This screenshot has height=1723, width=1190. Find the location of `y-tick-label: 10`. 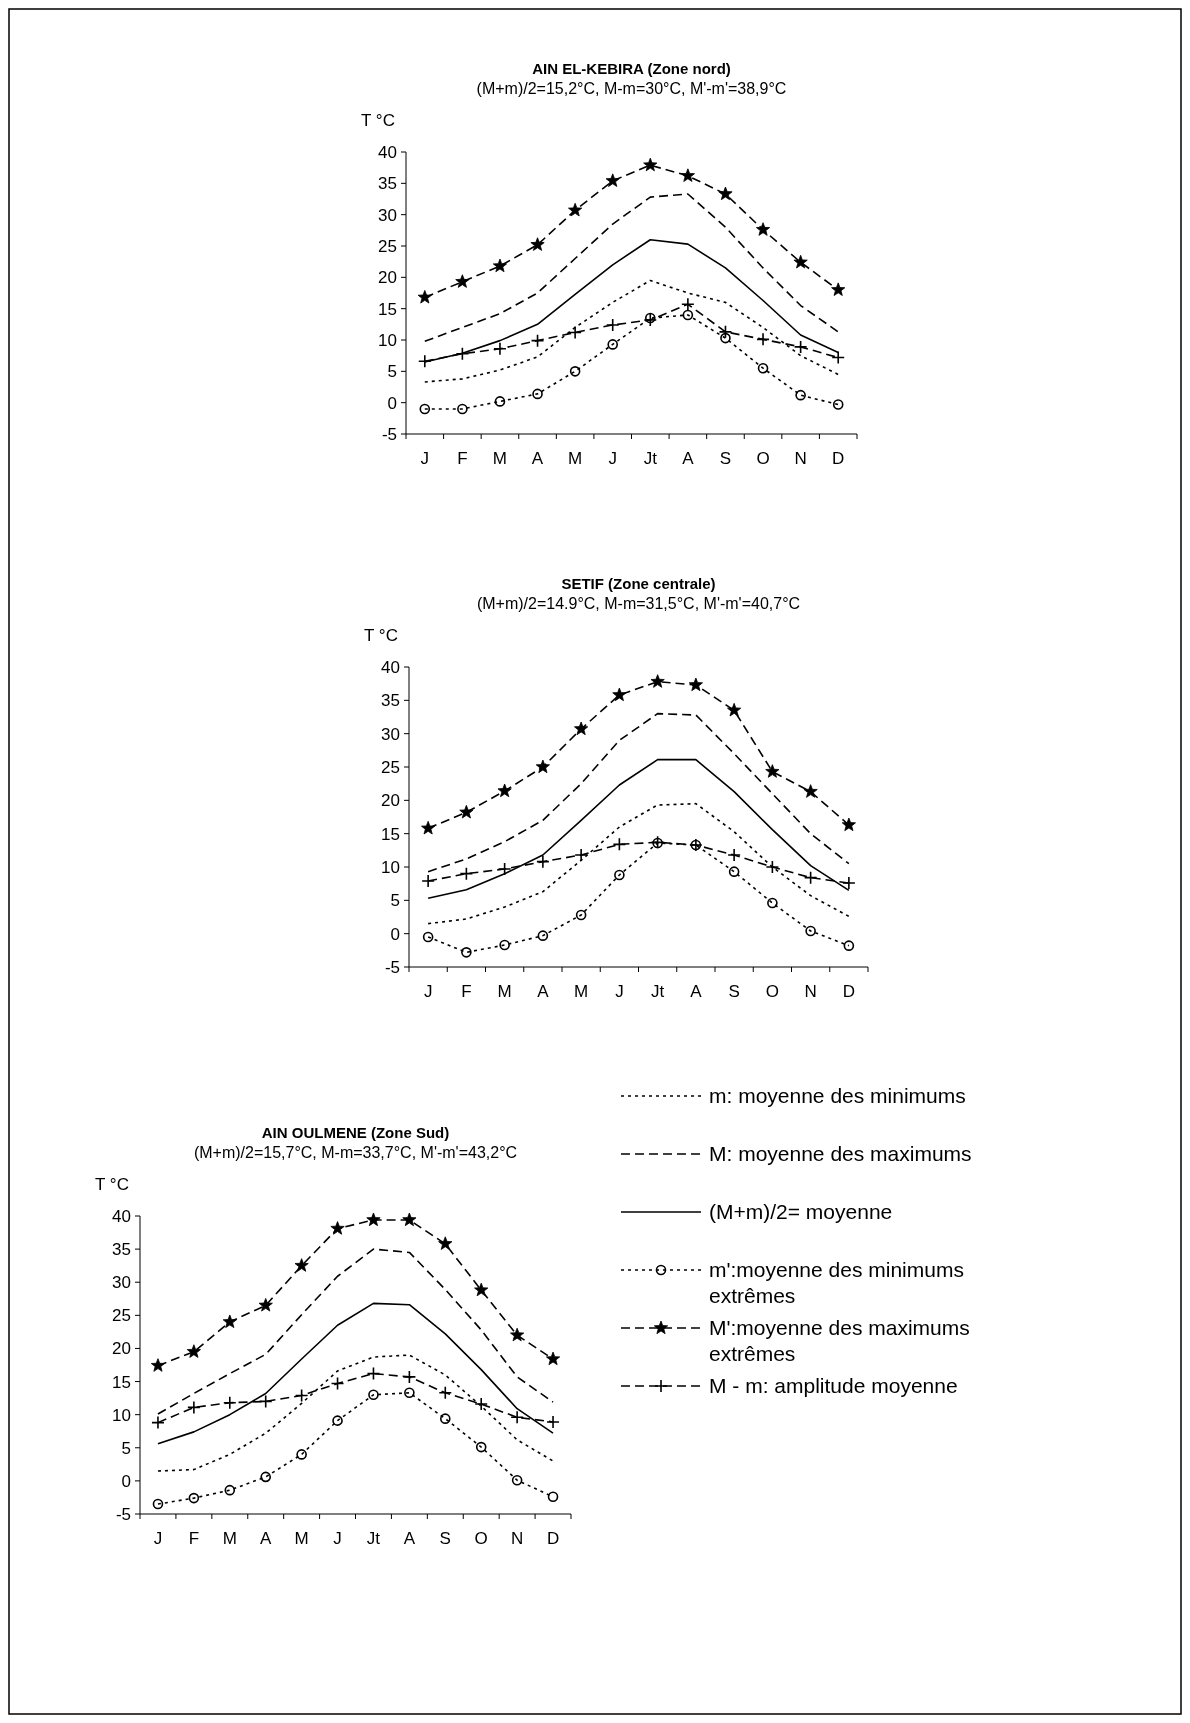

y-tick-label: 10 is located at coordinates (387, 340).